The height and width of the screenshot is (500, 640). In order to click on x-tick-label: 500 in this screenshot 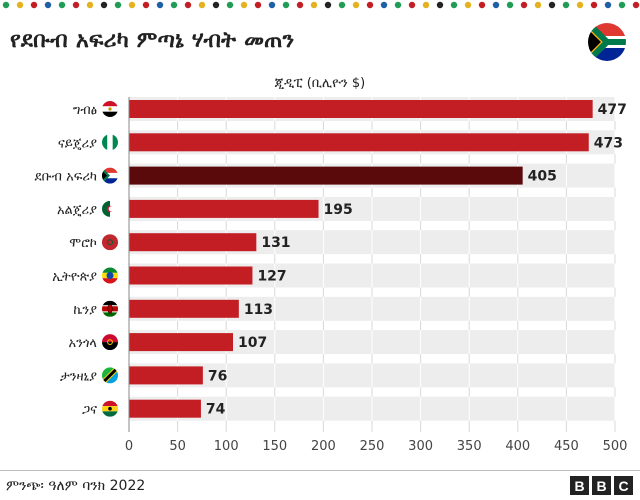, I will do `click(615, 446)`.